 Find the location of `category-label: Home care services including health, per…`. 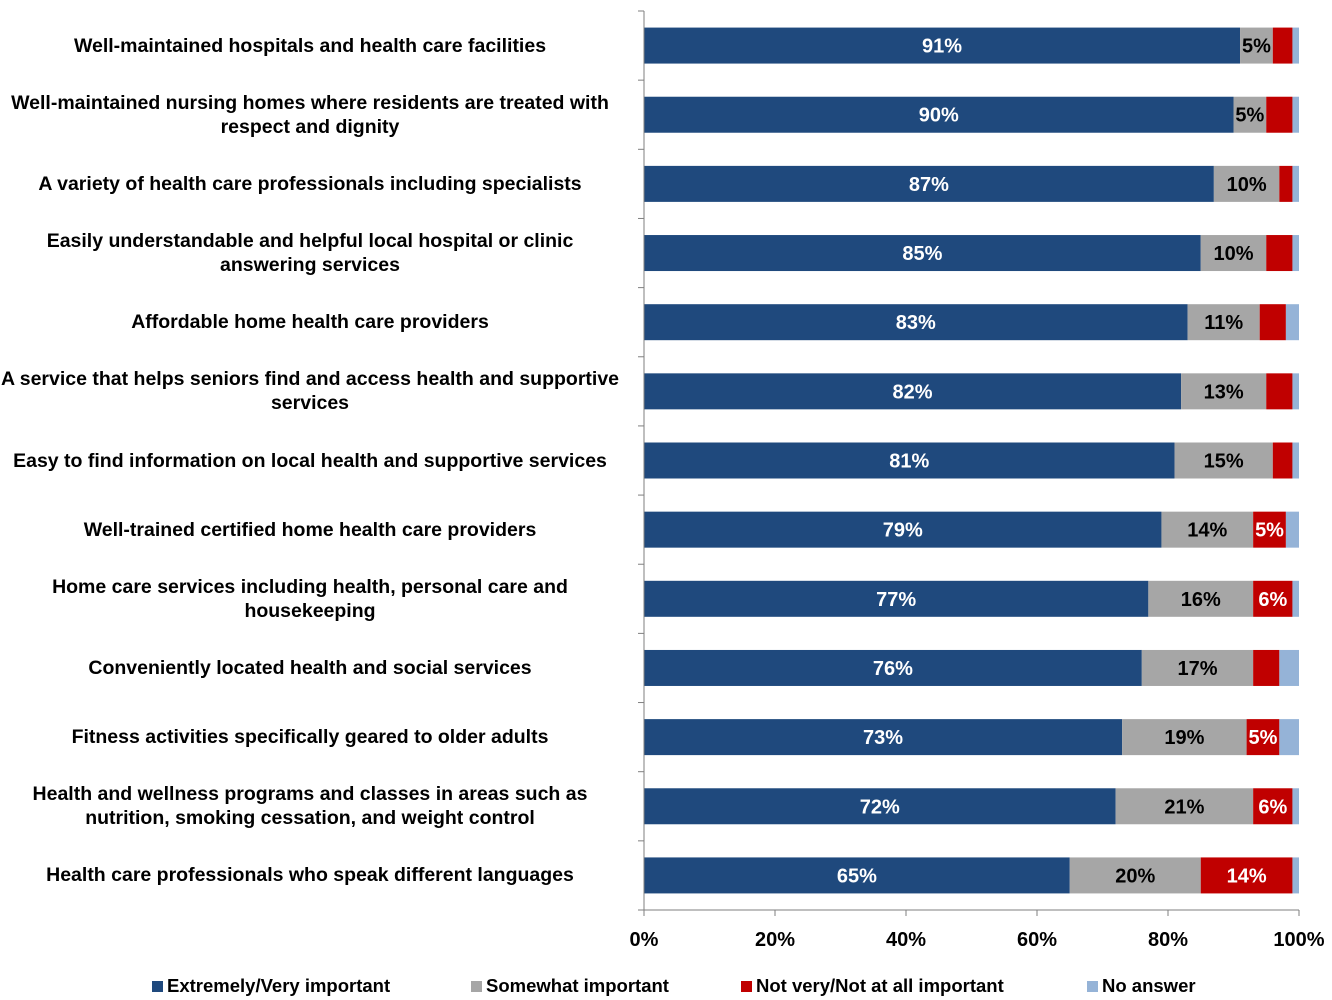

category-label: Home care services including health, per… is located at coordinates (310, 598).